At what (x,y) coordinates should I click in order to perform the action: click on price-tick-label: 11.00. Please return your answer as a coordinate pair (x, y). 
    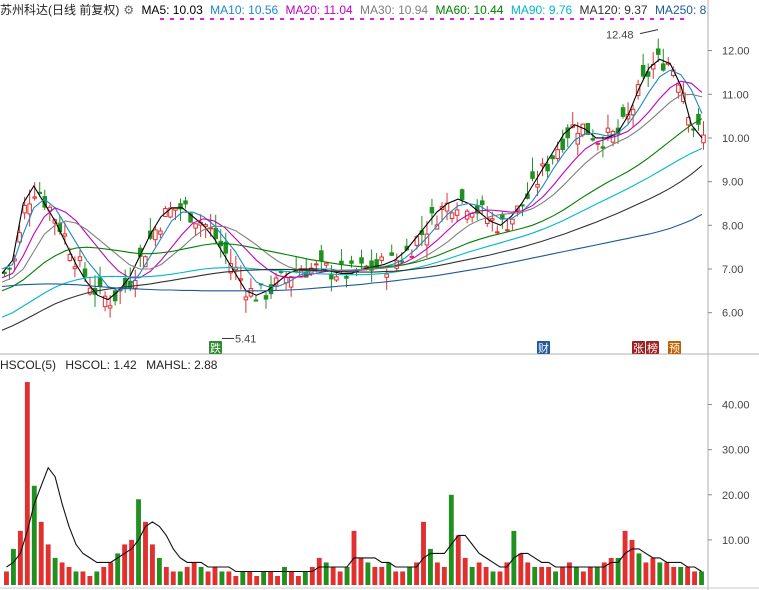
    Looking at the image, I should click on (735, 95).